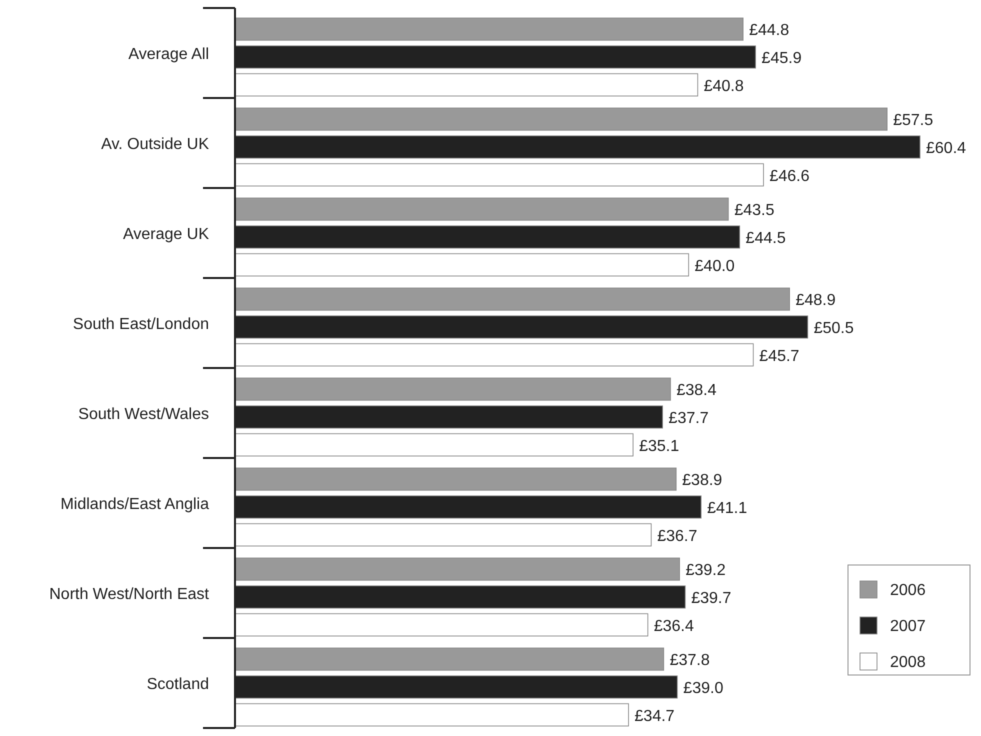 This screenshot has height=736, width=981. I want to click on legend-label: 2006, so click(908, 590).